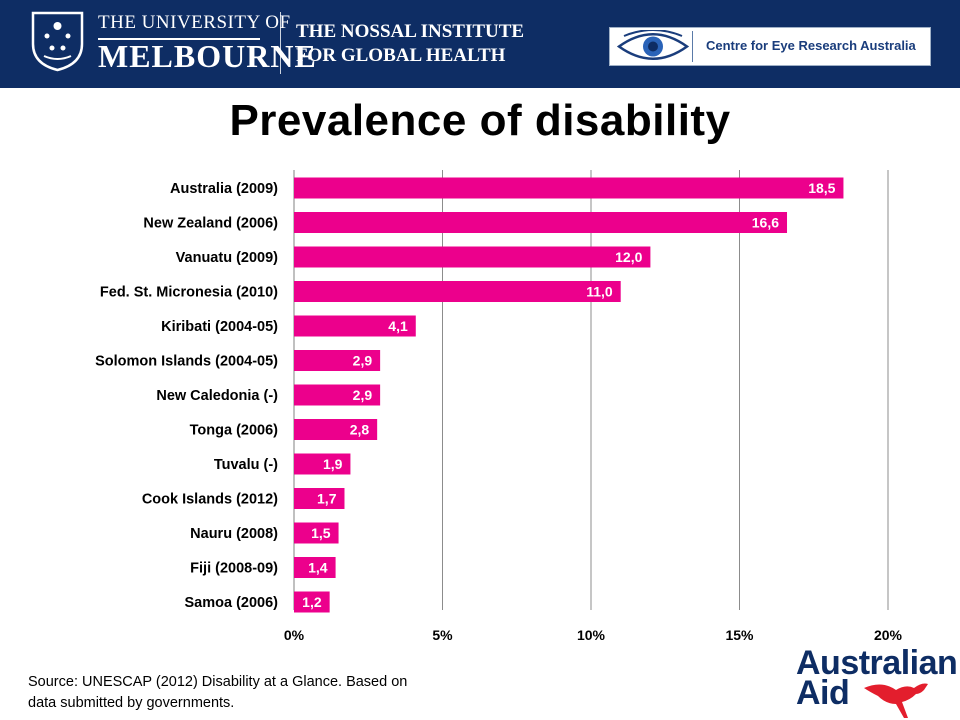 Image resolution: width=960 pixels, height=720 pixels. Describe the element at coordinates (821, 188) in the screenshot. I see `value-label: 18,5` at that location.